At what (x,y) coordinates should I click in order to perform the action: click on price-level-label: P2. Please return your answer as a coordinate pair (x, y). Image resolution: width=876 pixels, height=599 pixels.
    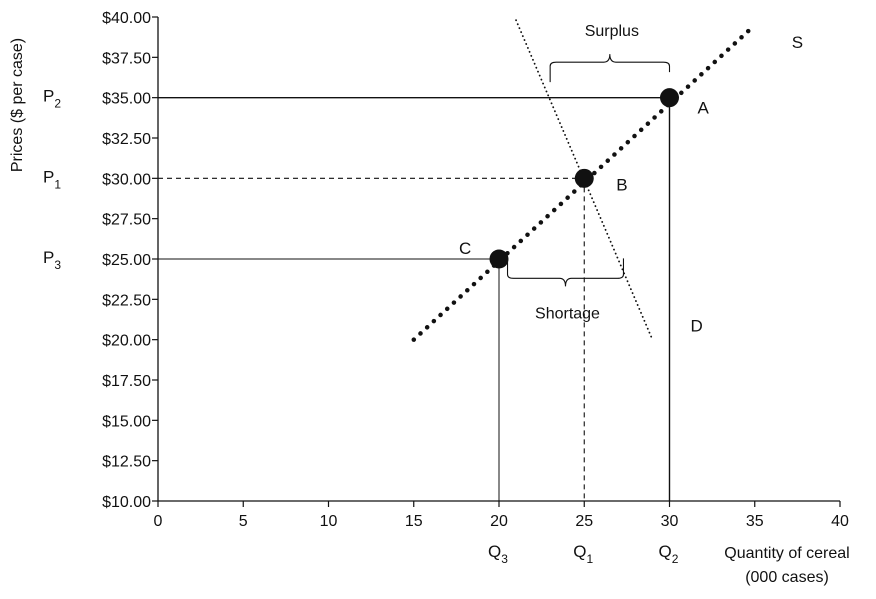
    Looking at the image, I should click on (52, 99).